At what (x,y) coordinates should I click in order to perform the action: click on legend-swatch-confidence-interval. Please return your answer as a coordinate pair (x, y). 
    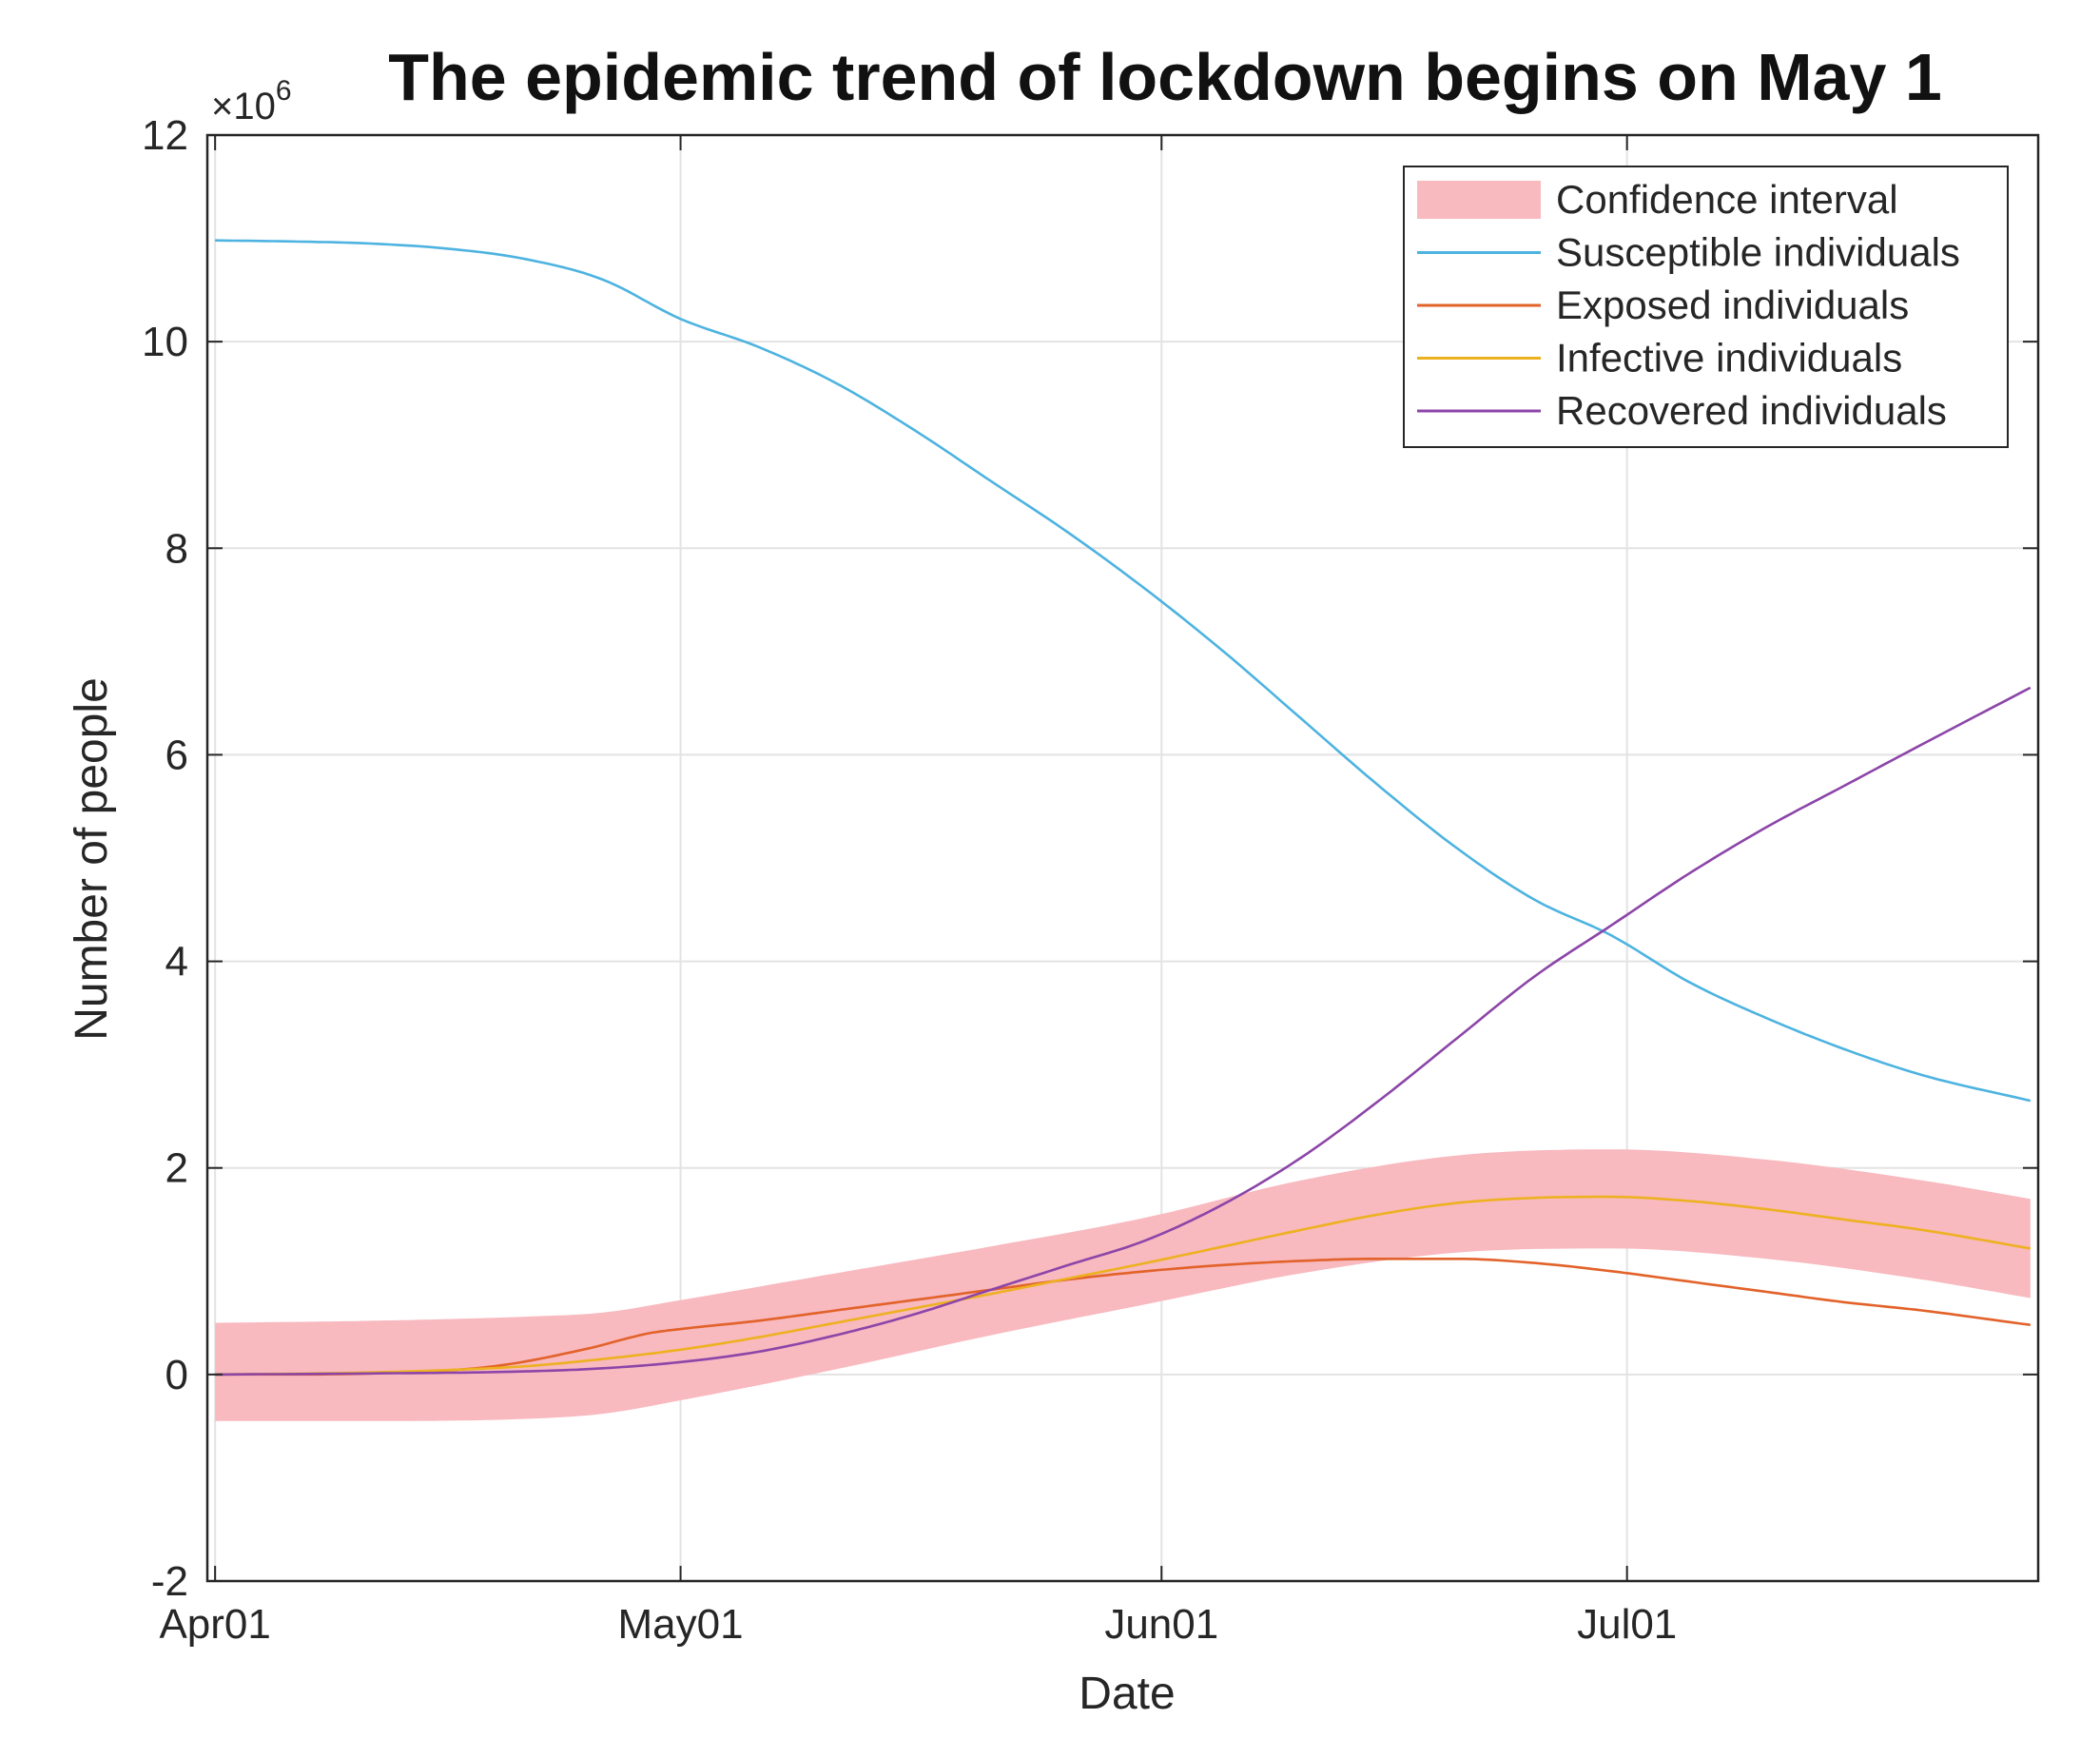
    Looking at the image, I should click on (1479, 200).